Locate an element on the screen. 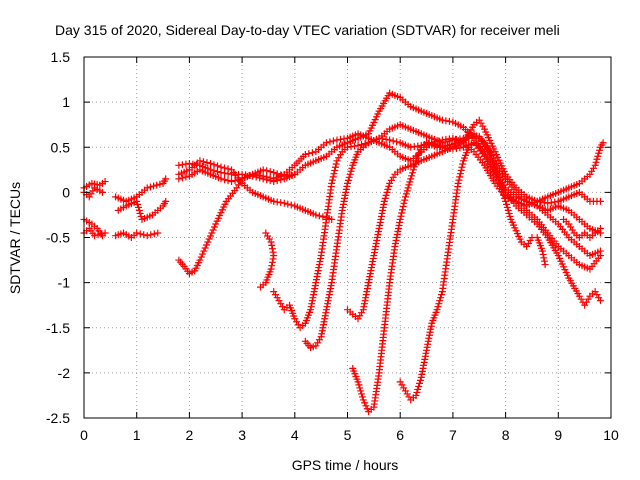  x-tick-label: 10 is located at coordinates (611, 435).